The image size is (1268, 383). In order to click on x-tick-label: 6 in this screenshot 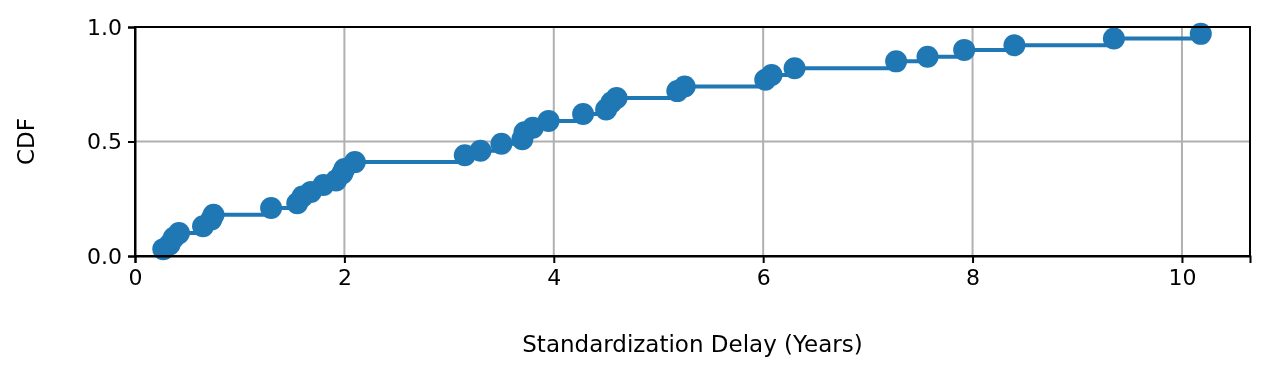, I will do `click(763, 277)`.